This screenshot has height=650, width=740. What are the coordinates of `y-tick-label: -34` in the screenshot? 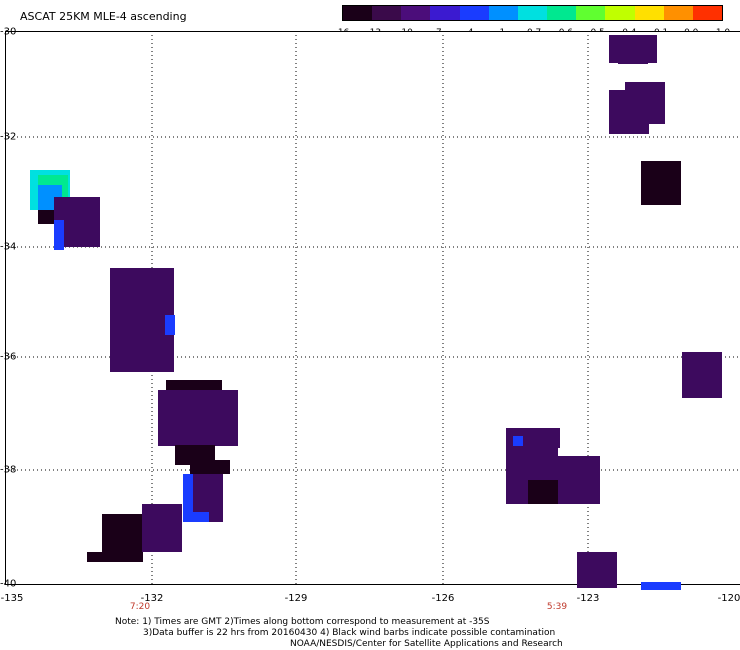 It's located at (8, 247).